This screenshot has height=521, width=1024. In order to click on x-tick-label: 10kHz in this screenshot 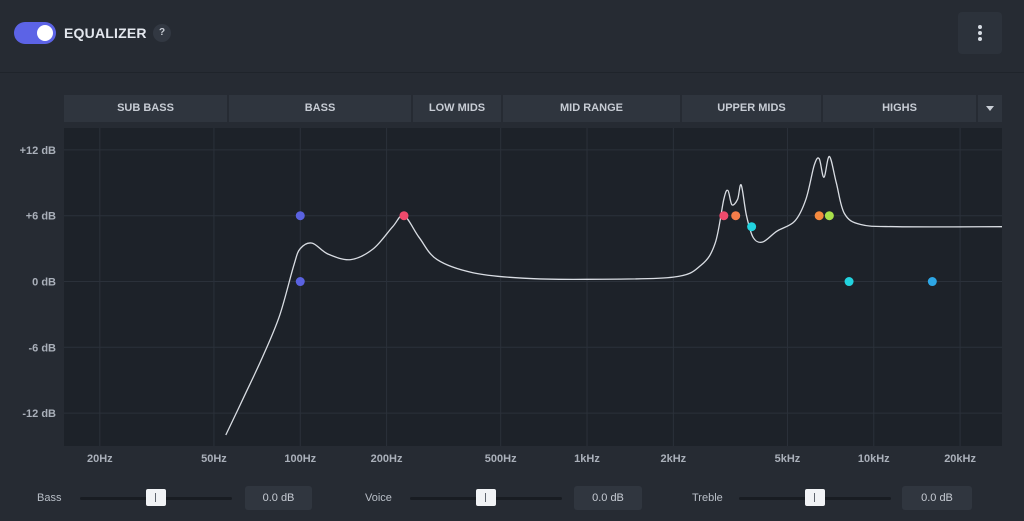, I will do `click(874, 459)`.